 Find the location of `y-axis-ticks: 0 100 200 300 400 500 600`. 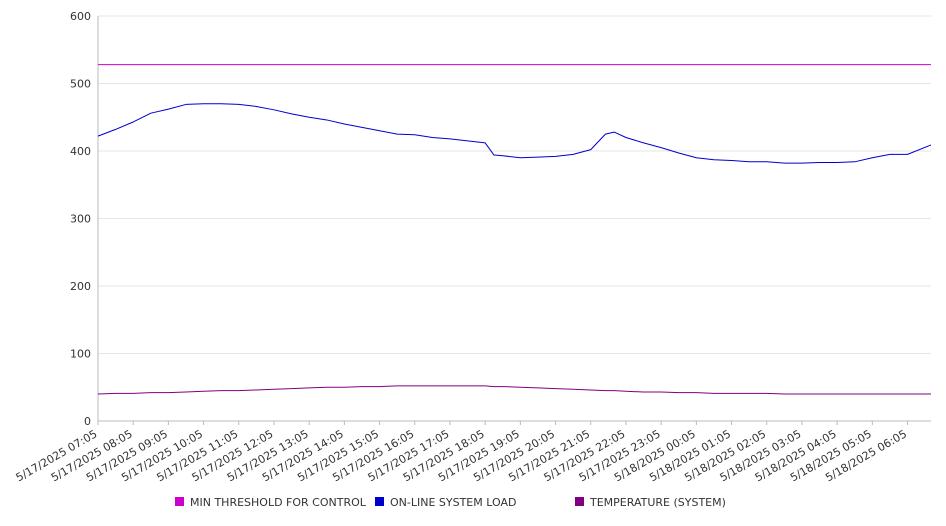

y-axis-ticks: 0 100 200 300 400 500 600 is located at coordinates (80, 219).